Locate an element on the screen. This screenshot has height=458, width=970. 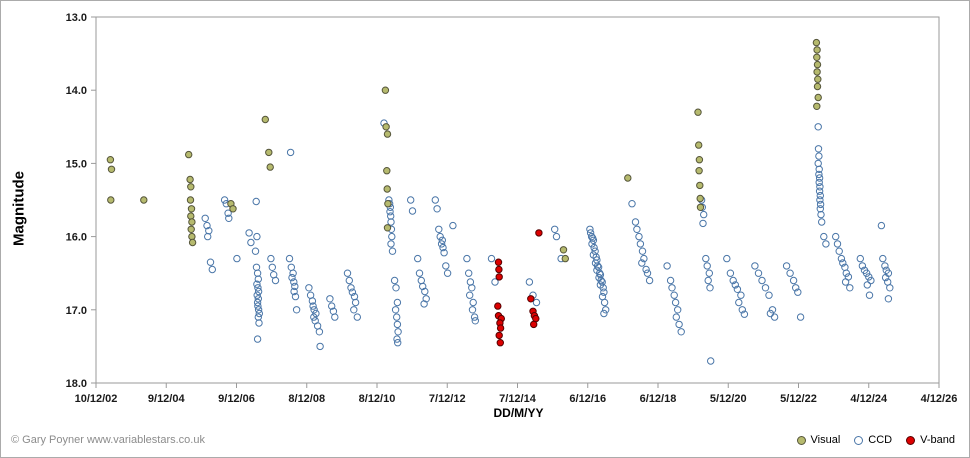
y-tick-label: 14.0 is located at coordinates (76, 91).